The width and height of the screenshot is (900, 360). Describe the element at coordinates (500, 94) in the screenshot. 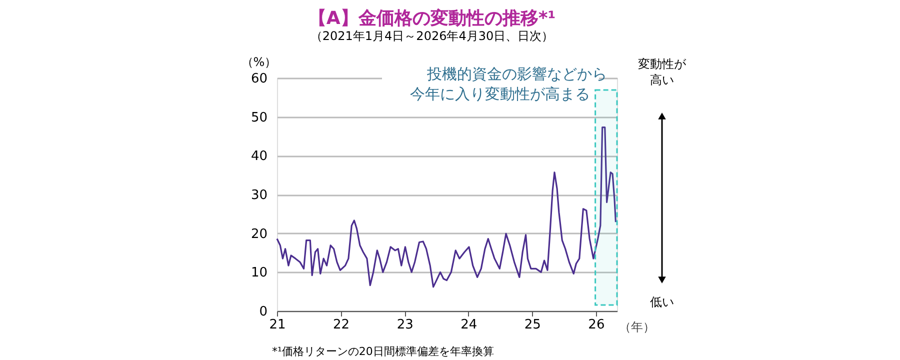

I see `annotation: 今年に入り変動性が高まる` at that location.